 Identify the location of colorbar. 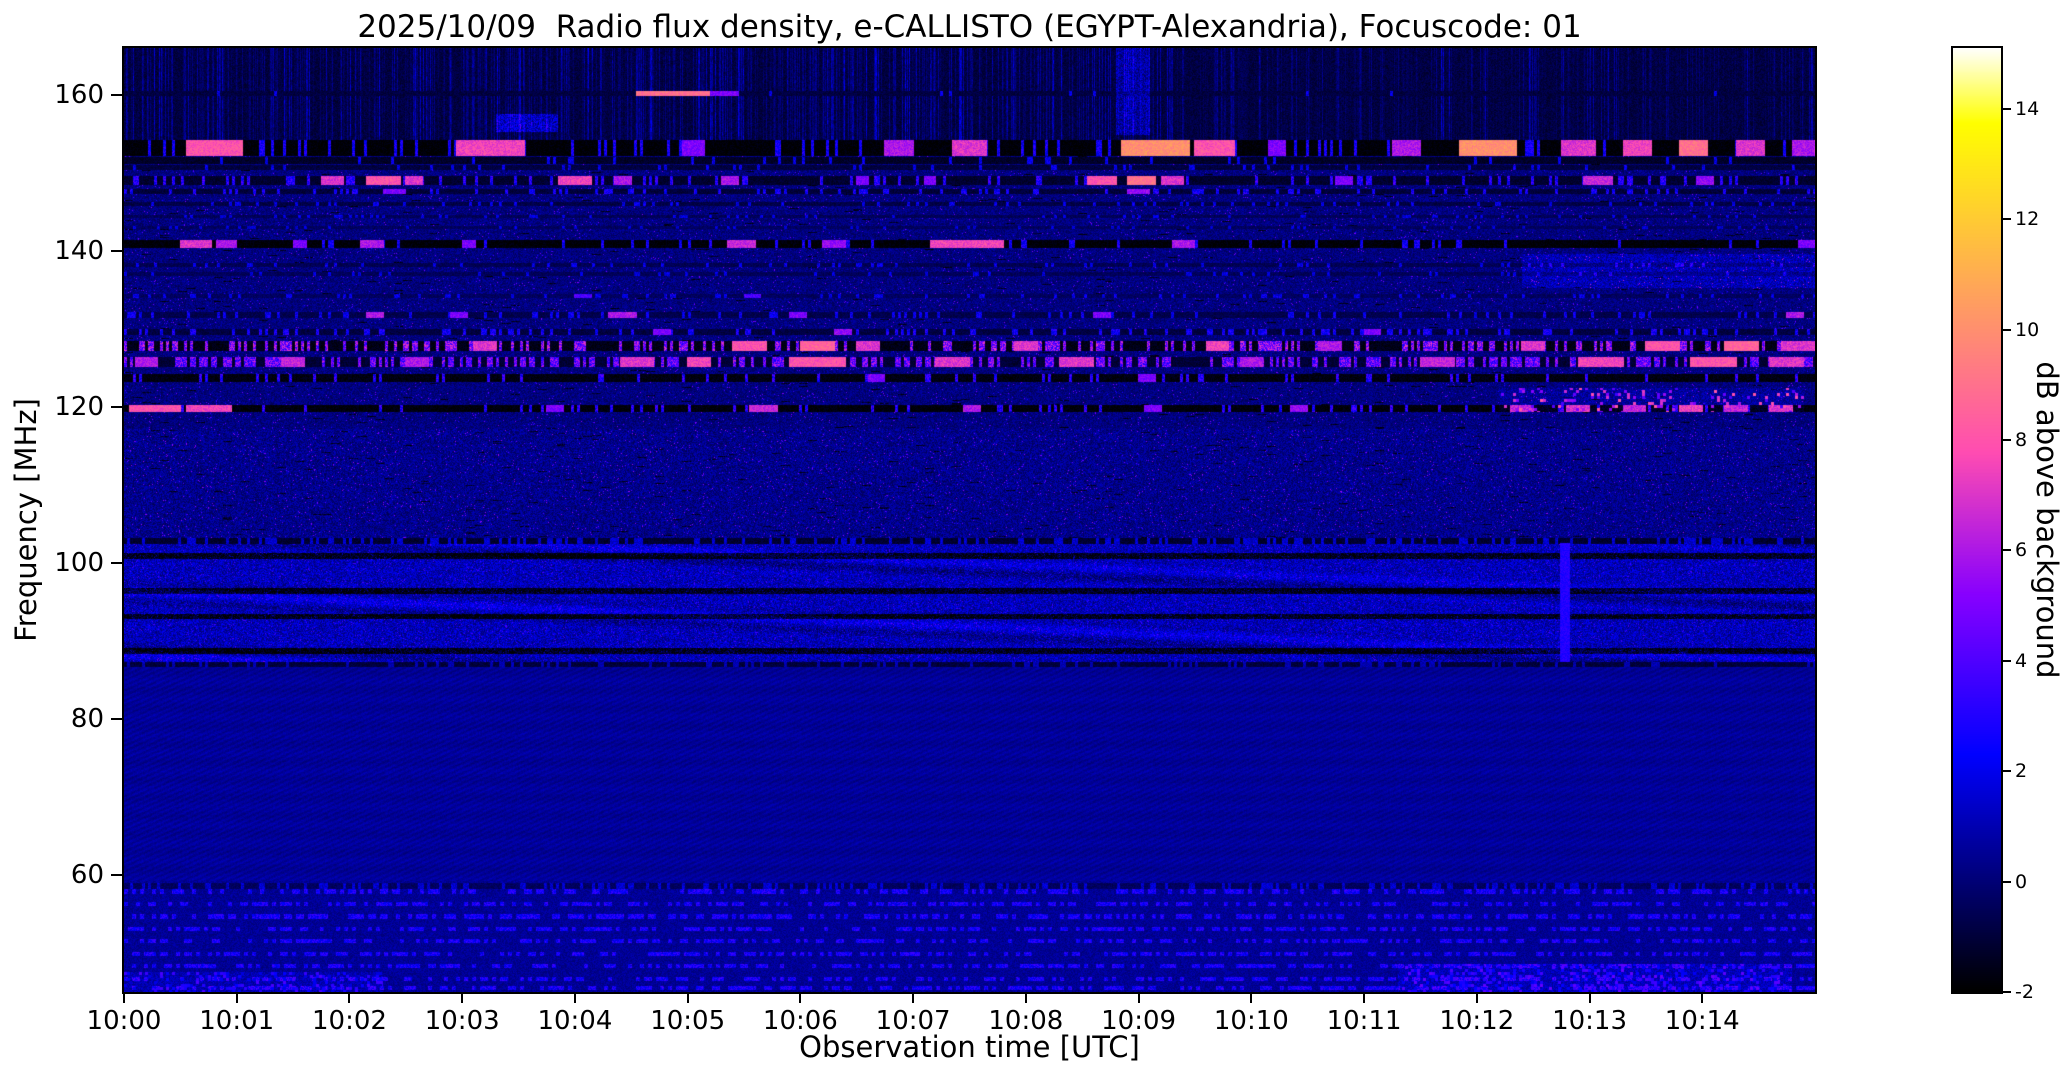
(1977, 520).